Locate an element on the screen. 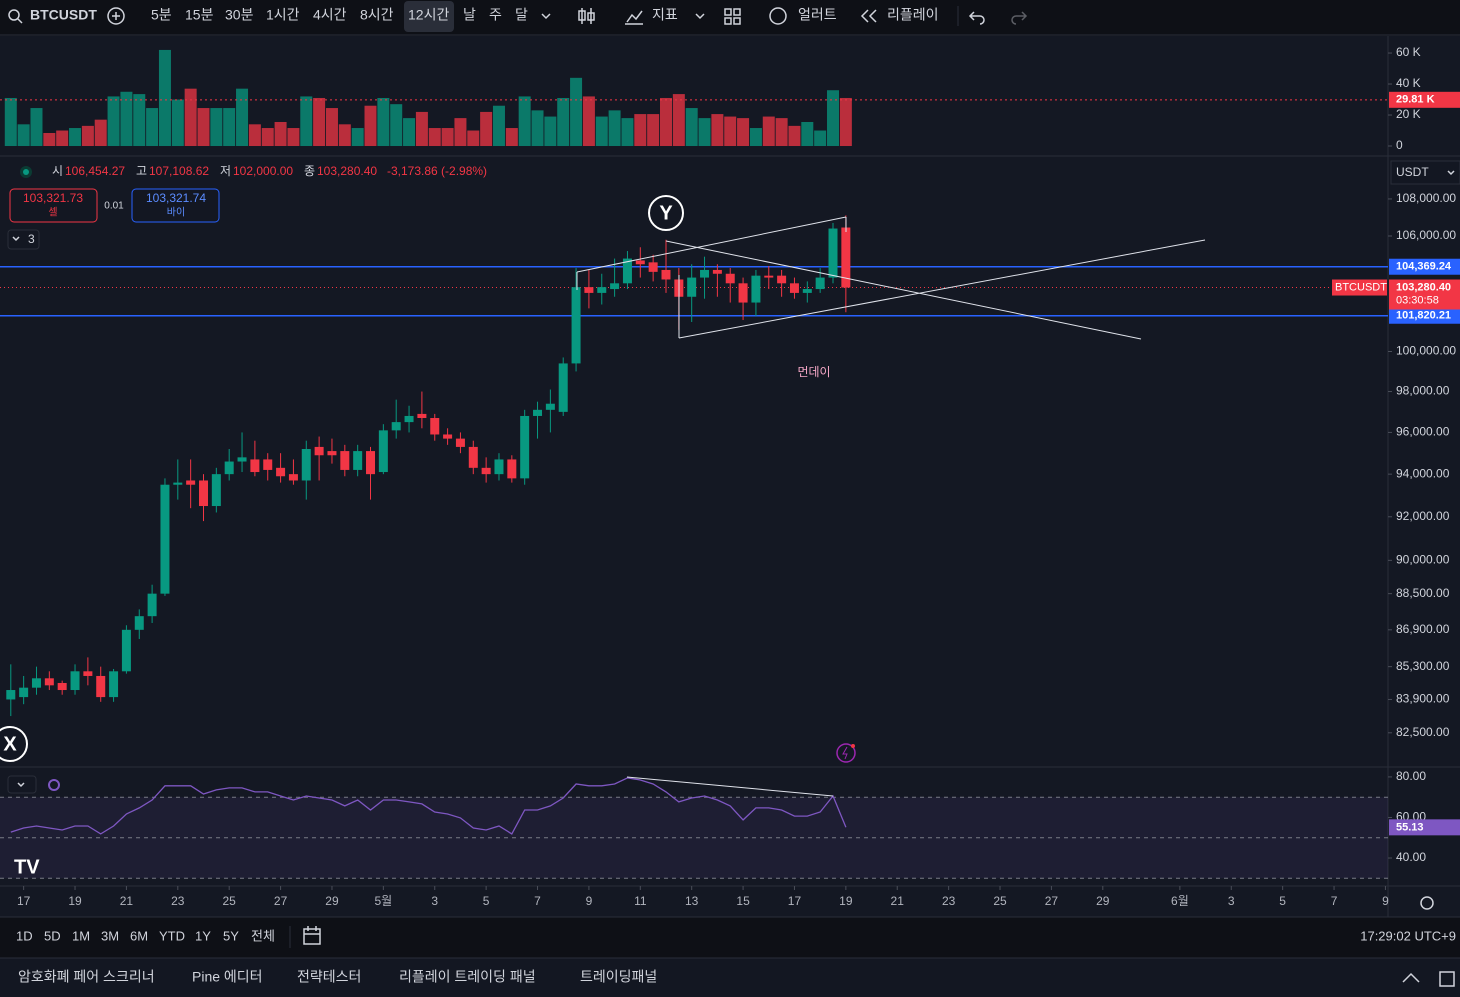 The height and width of the screenshot is (997, 1460). interval: 주 is located at coordinates (495, 15).